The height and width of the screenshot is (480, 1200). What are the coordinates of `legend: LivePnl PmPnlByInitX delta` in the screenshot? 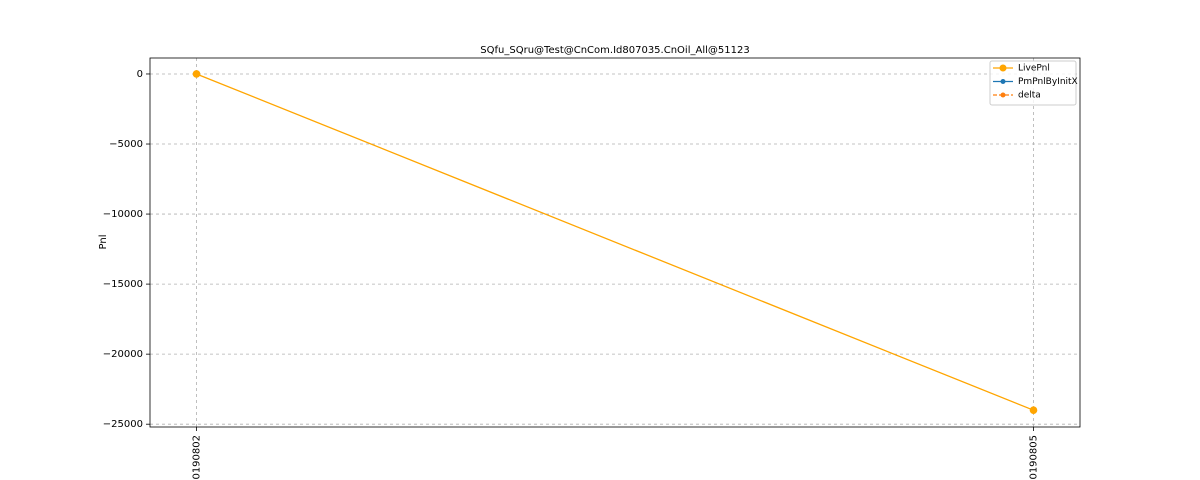 It's located at (1033, 83).